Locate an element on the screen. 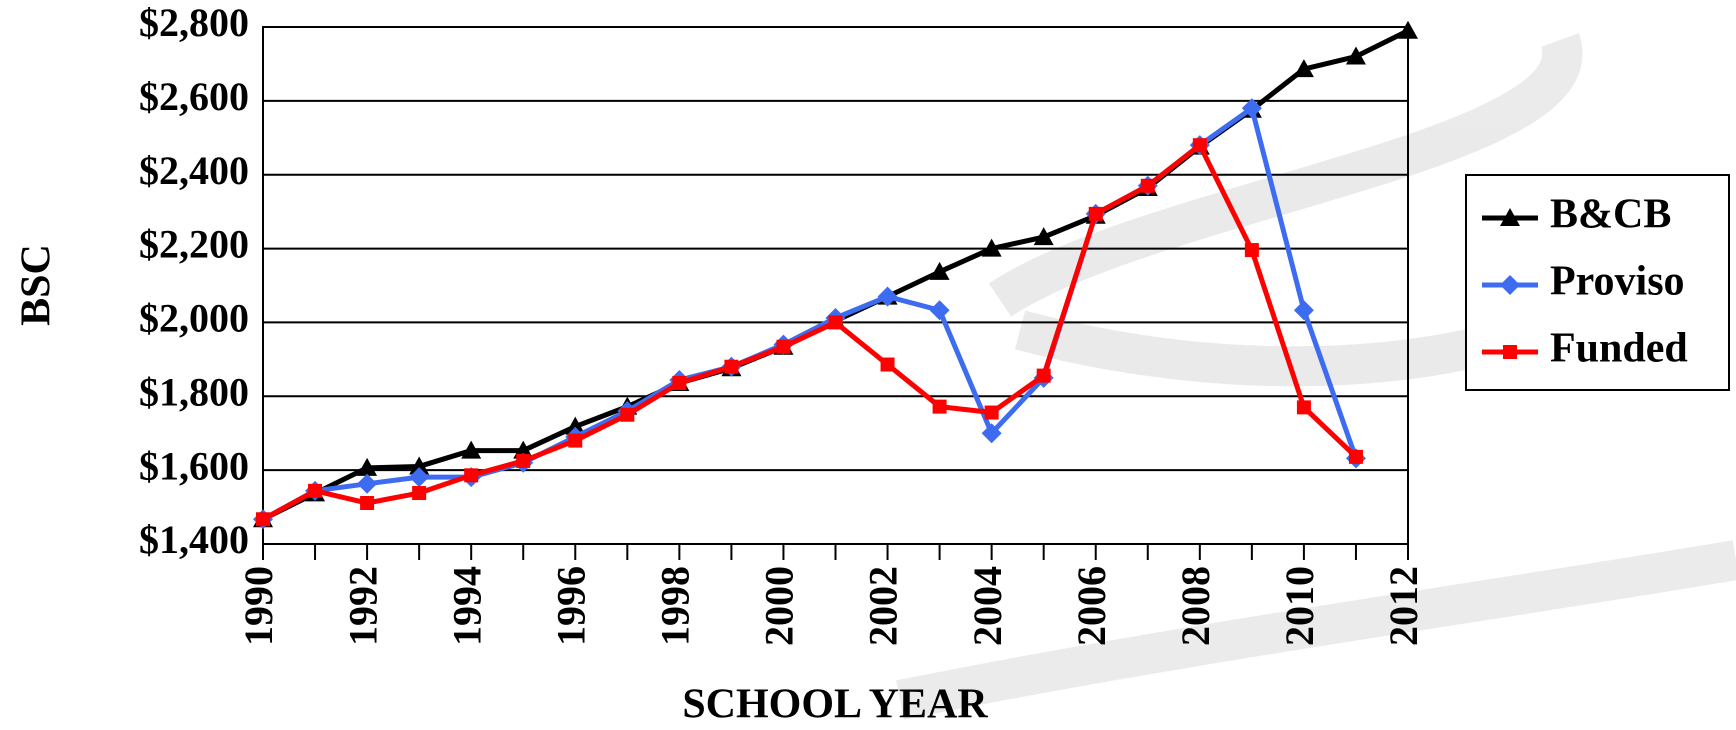 The width and height of the screenshot is (1736, 730). legend-label: Proviso is located at coordinates (1617, 282).